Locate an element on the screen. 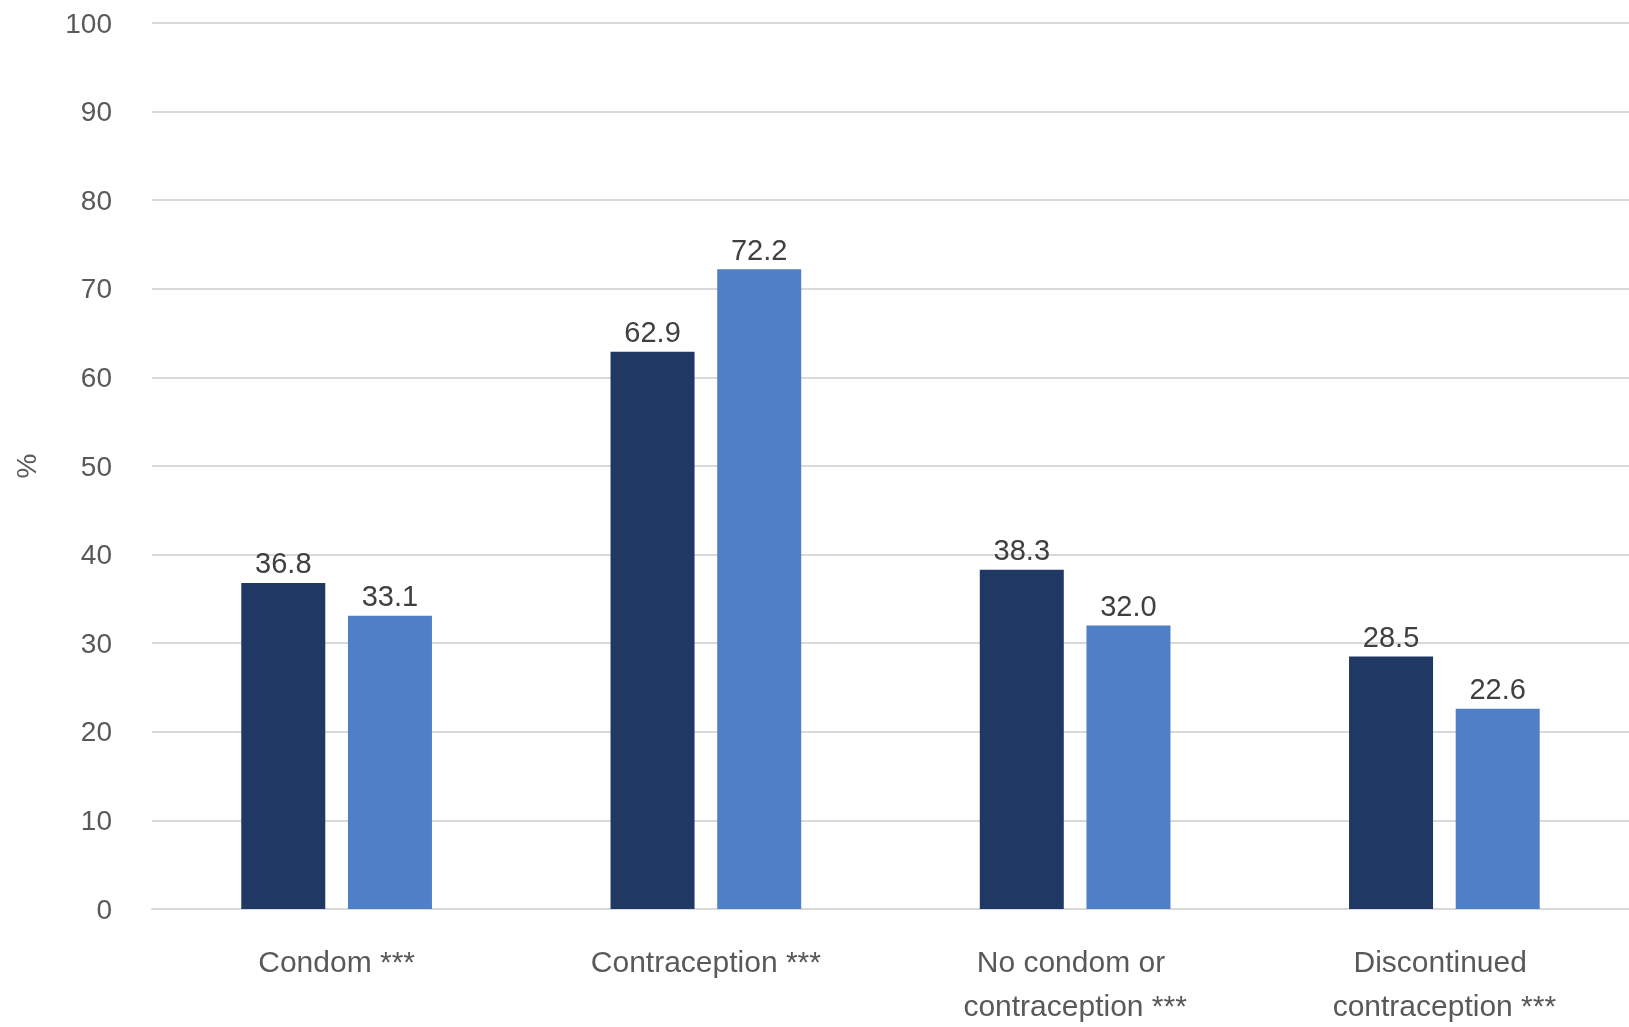 The width and height of the screenshot is (1629, 1027). y-tick-label: 100 is located at coordinates (88, 23).